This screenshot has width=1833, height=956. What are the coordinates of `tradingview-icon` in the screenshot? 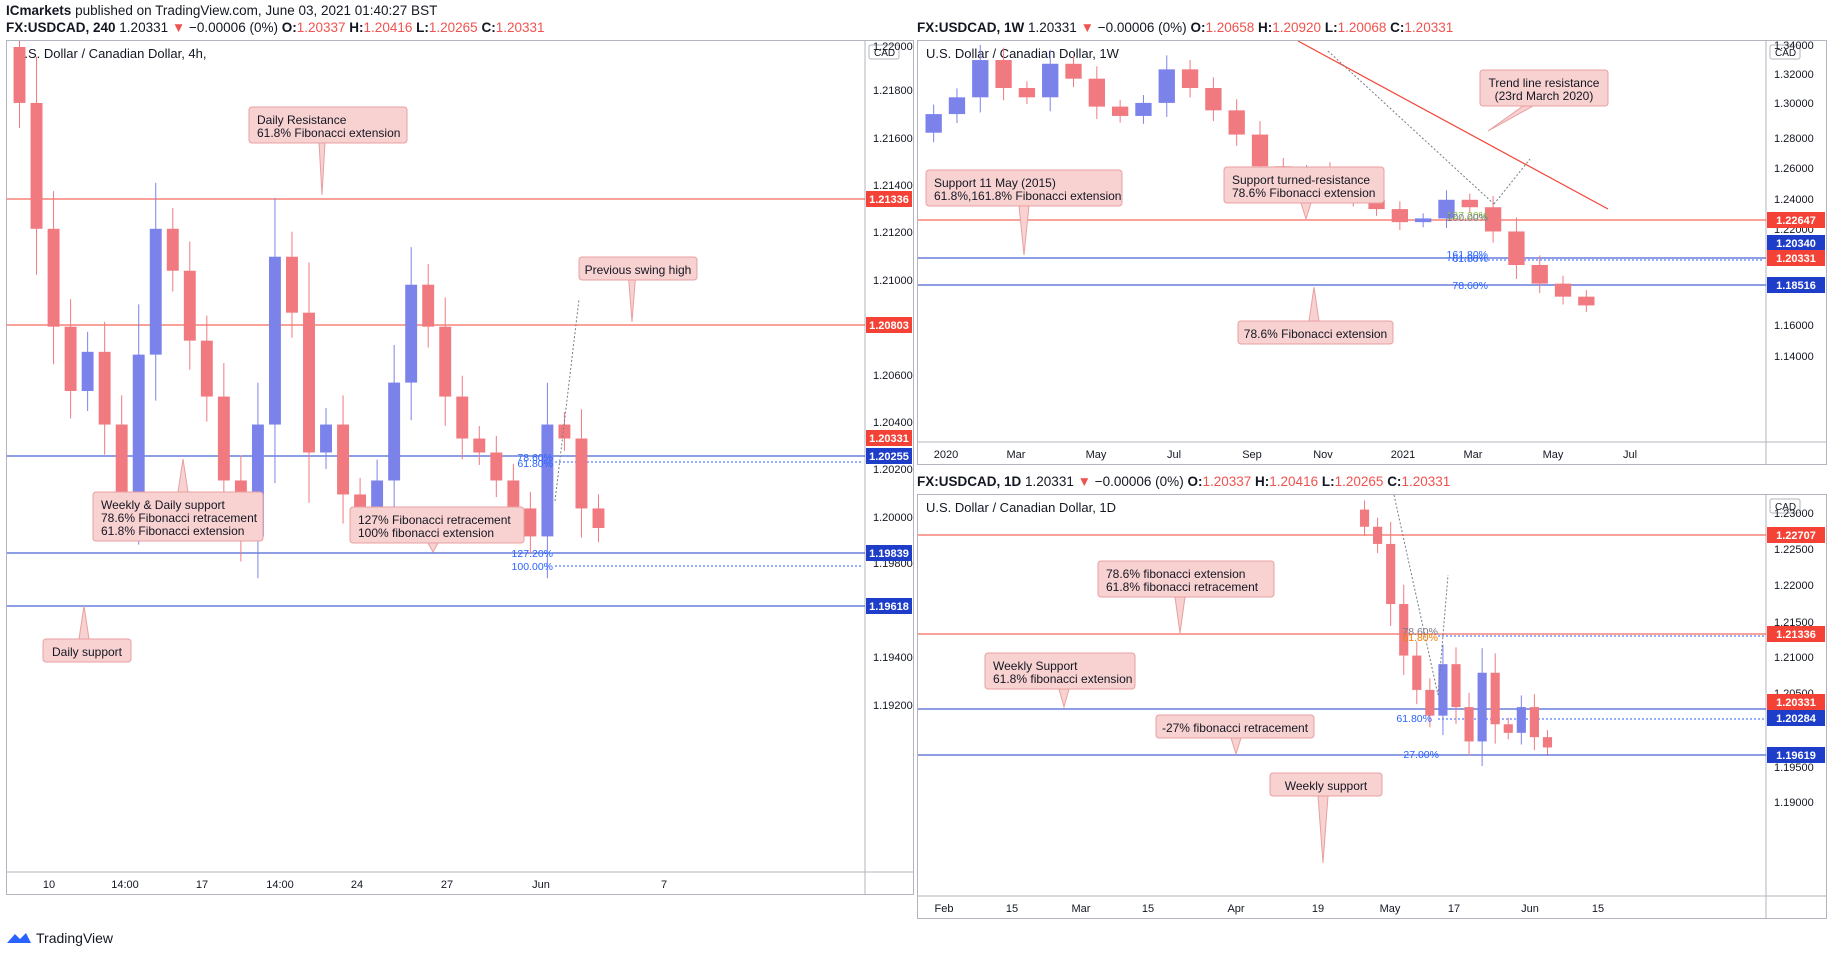 It's located at (19, 938).